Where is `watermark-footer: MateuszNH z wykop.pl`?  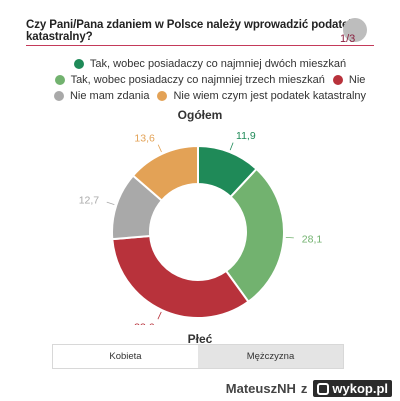
watermark-footer: MateuszNH z wykop.pl is located at coordinates (200, 387).